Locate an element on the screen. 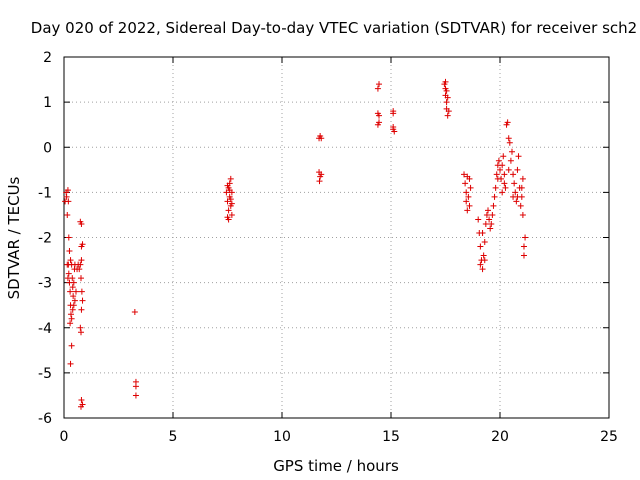  y-tick-label: -3 is located at coordinates (45, 284).